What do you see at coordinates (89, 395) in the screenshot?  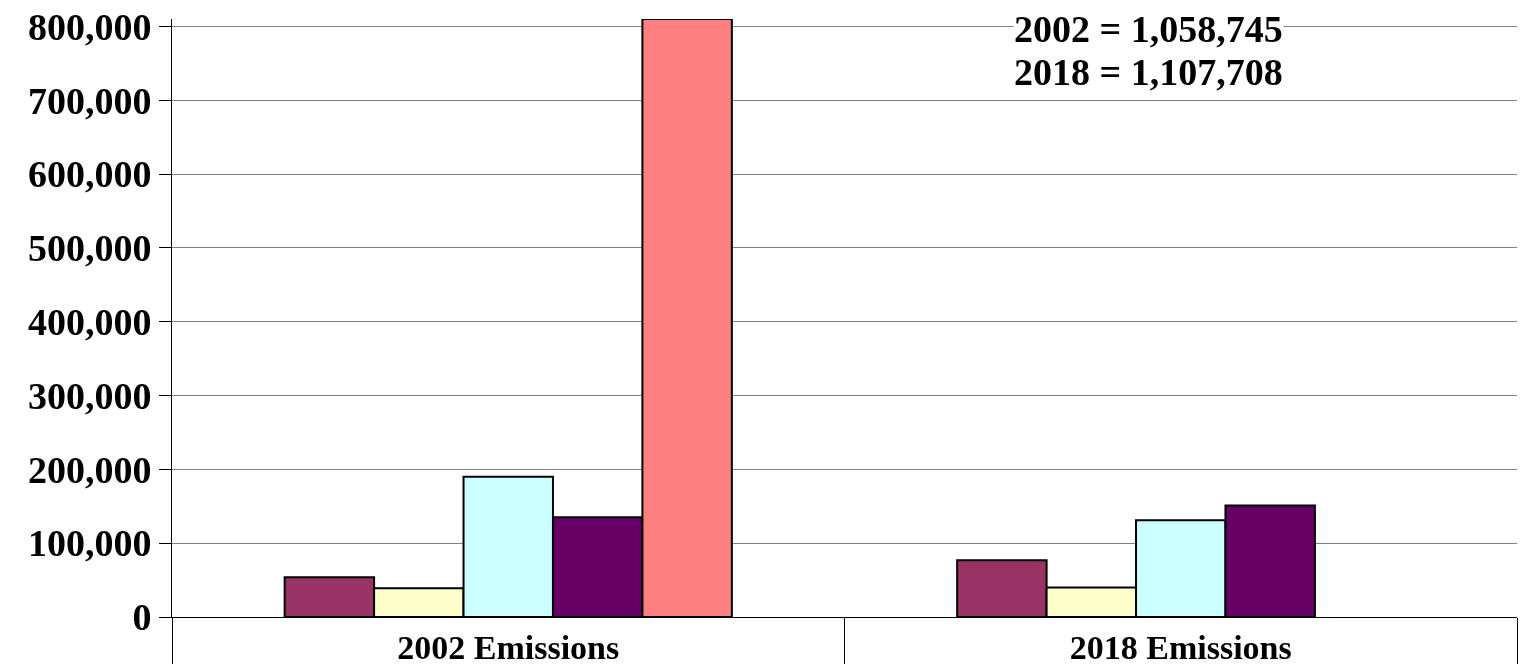 I see `y-tick-label: 300,000` at bounding box center [89, 395].